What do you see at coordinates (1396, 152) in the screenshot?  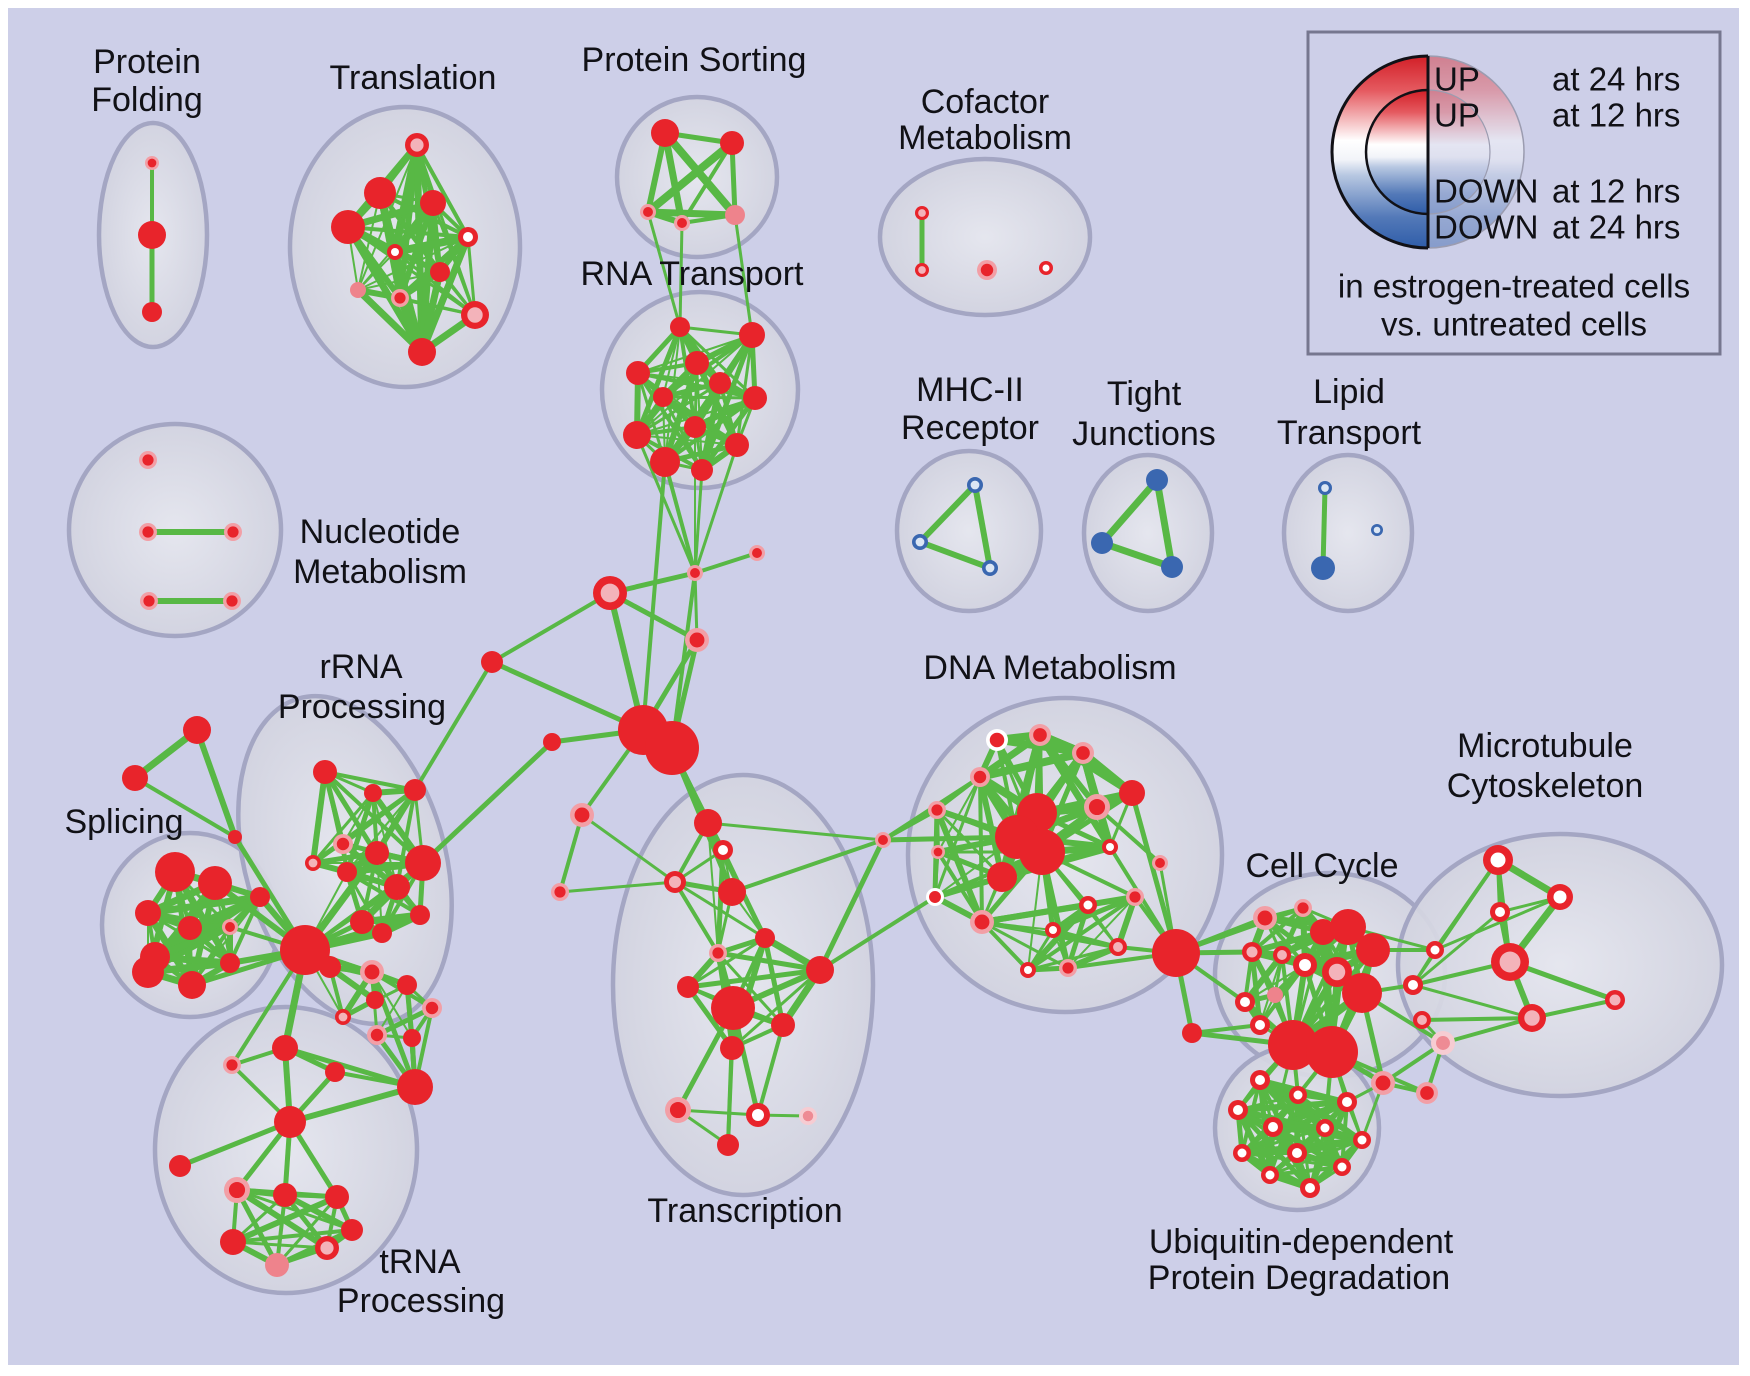 I see `legend-disc-outline` at bounding box center [1396, 152].